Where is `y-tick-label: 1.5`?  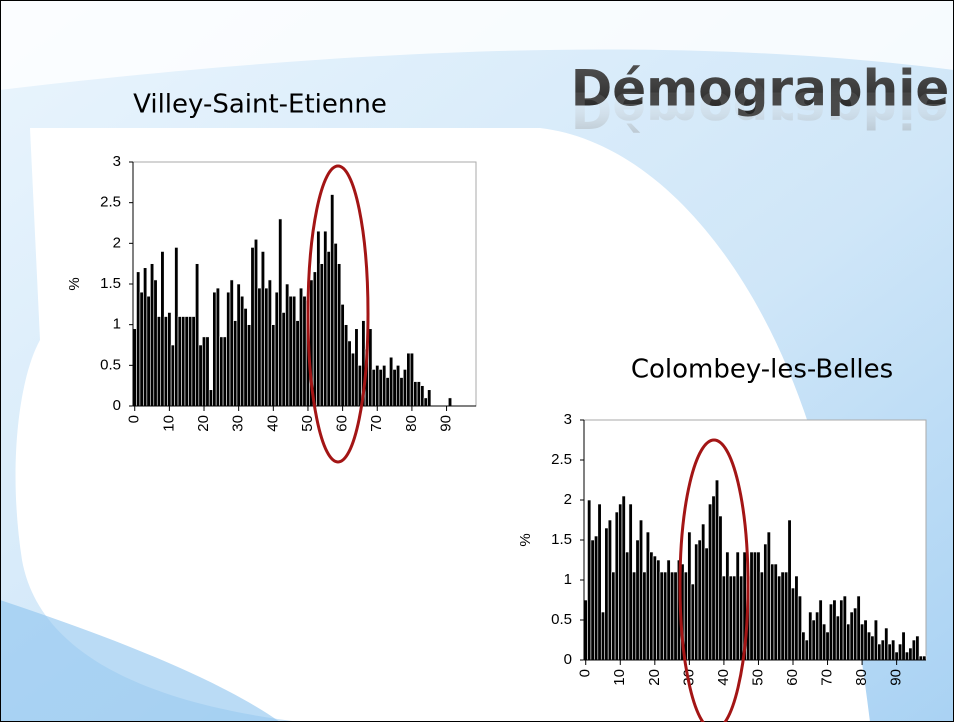 y-tick-label: 1.5 is located at coordinates (561, 539).